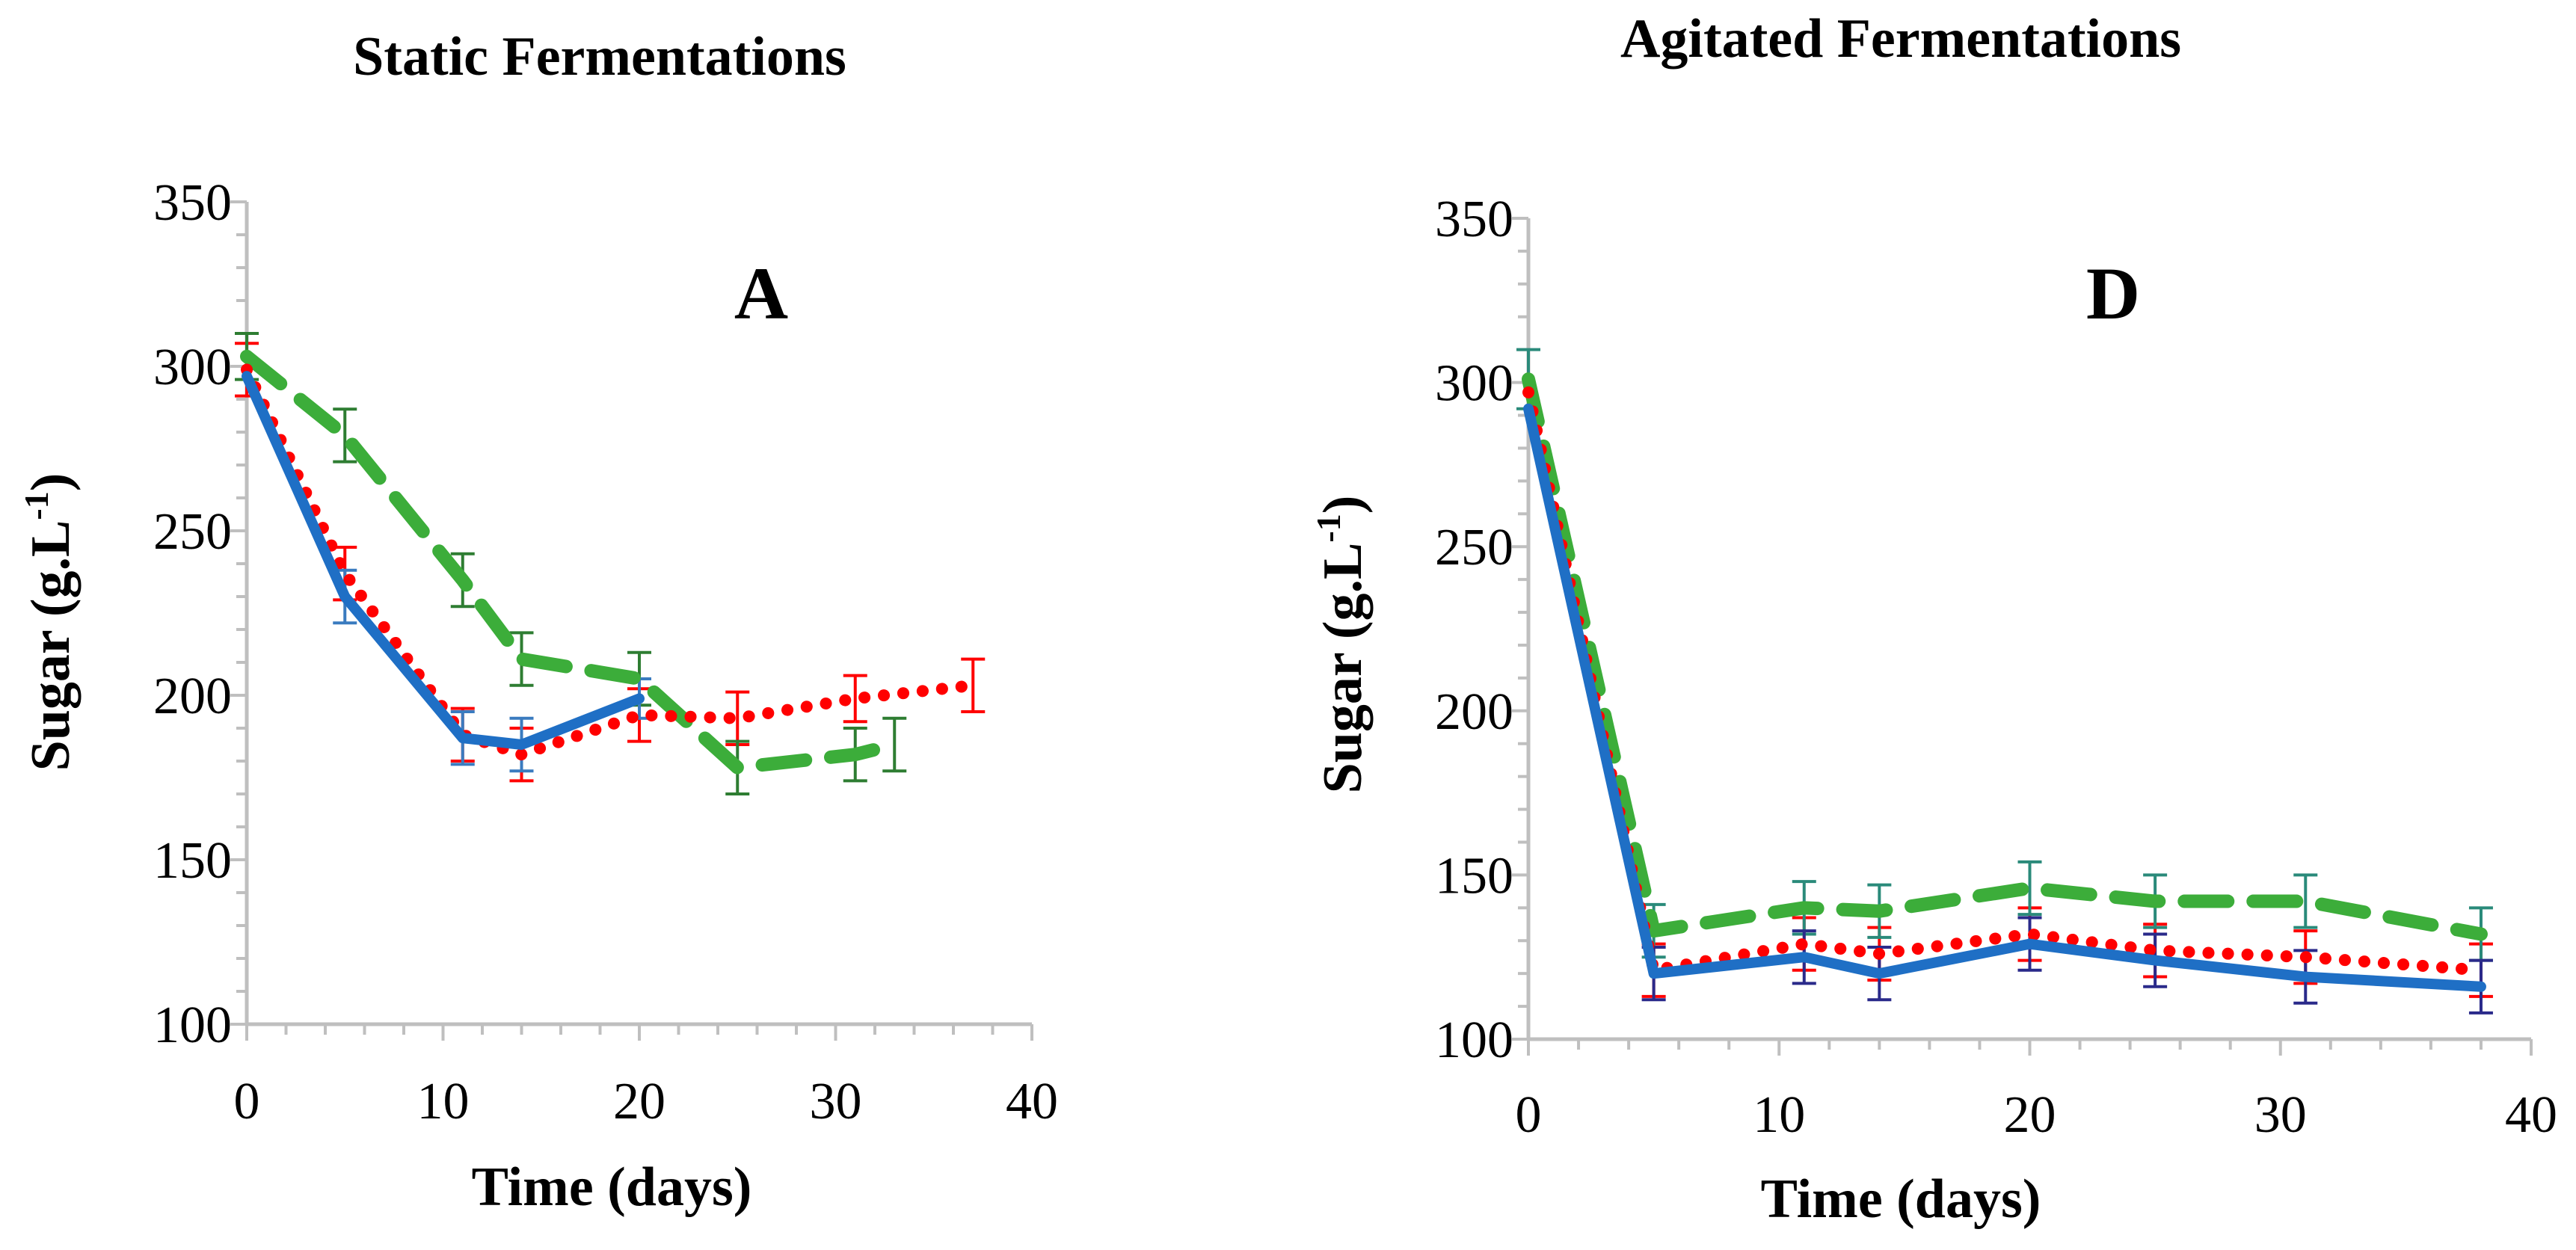  What do you see at coordinates (443, 560) in the screenshot?
I see `chart-a-series-solid-line` at bounding box center [443, 560].